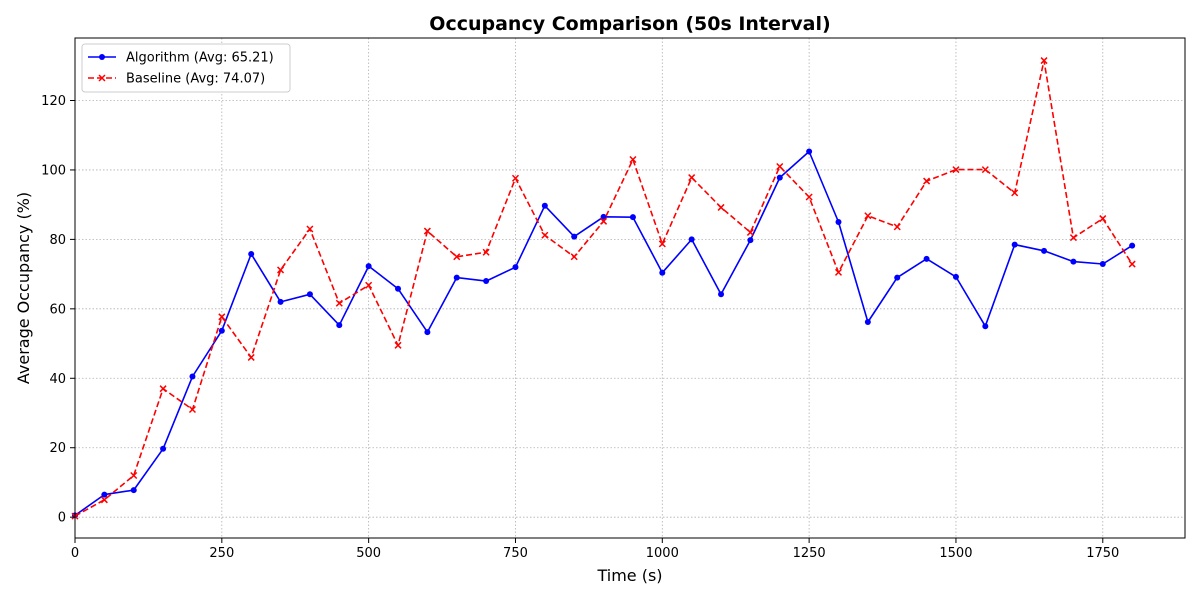 The height and width of the screenshot is (600, 1200). Describe the element at coordinates (23, 288) in the screenshot. I see `y-axis-title: Average Occupancy (%)` at that location.